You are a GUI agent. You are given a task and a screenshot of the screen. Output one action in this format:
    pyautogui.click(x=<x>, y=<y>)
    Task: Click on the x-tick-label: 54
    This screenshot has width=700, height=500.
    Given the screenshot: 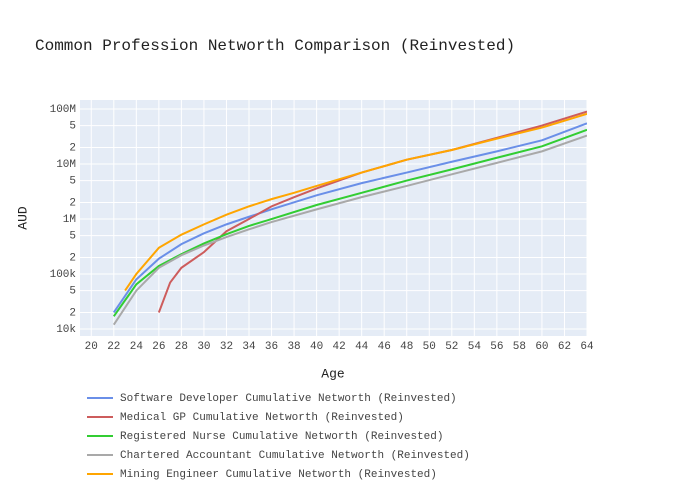 What is the action you would take?
    pyautogui.click(x=475, y=347)
    